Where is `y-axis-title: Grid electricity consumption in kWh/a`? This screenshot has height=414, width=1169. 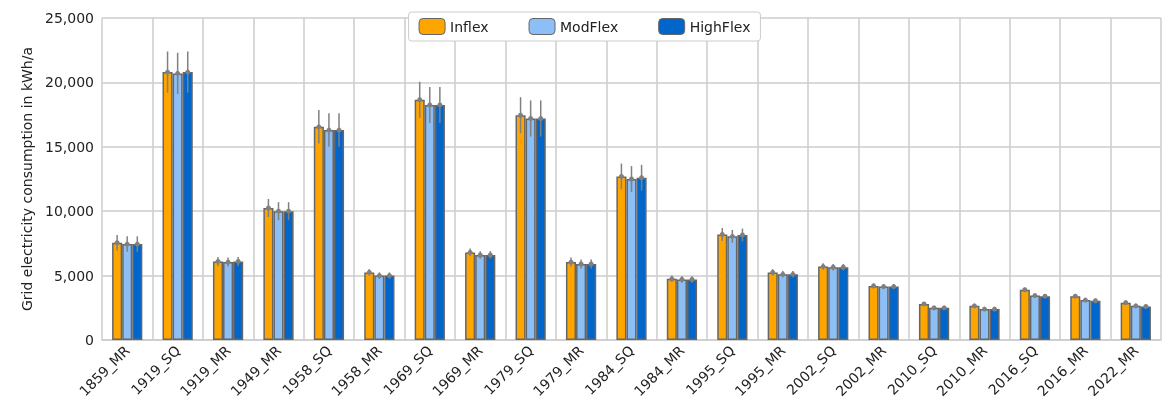 y-axis-title: Grid electricity consumption in kWh/a is located at coordinates (27, 179).